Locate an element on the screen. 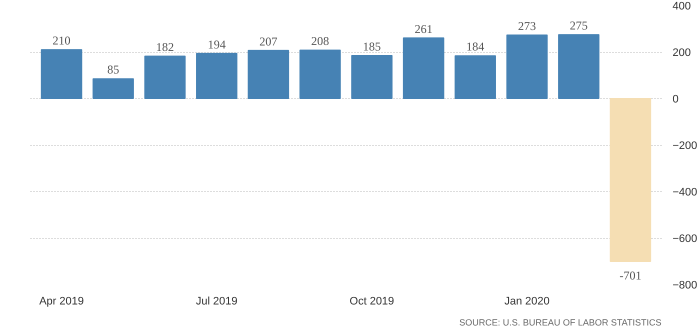 This screenshot has width=700, height=332. y-tick-label: 400 is located at coordinates (681, 6).